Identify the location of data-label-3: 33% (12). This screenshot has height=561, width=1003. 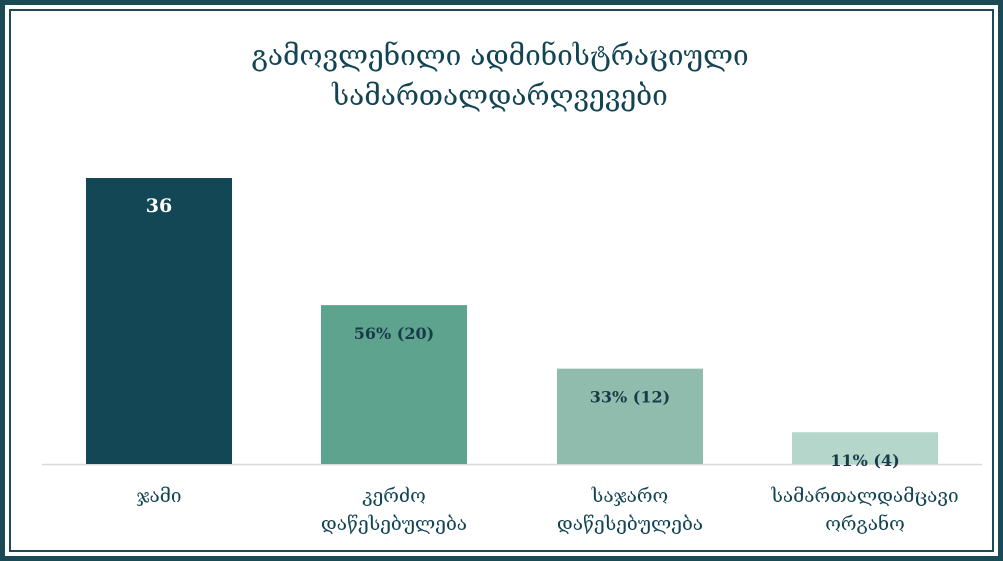
(630, 397).